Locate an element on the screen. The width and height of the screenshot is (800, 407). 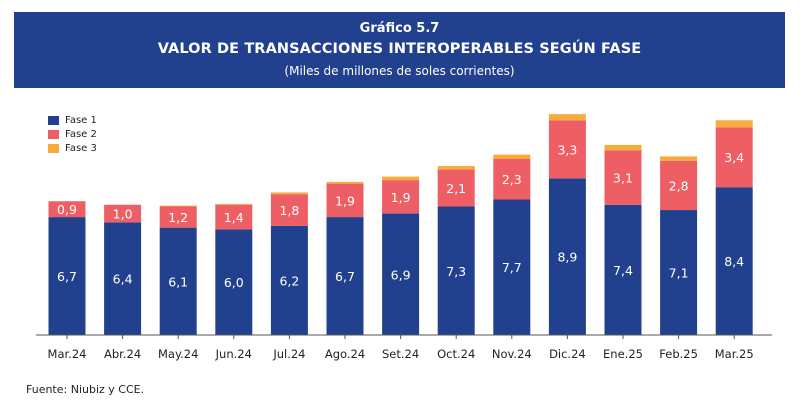
bar-2-Ene.25 is located at coordinates (623, 177).